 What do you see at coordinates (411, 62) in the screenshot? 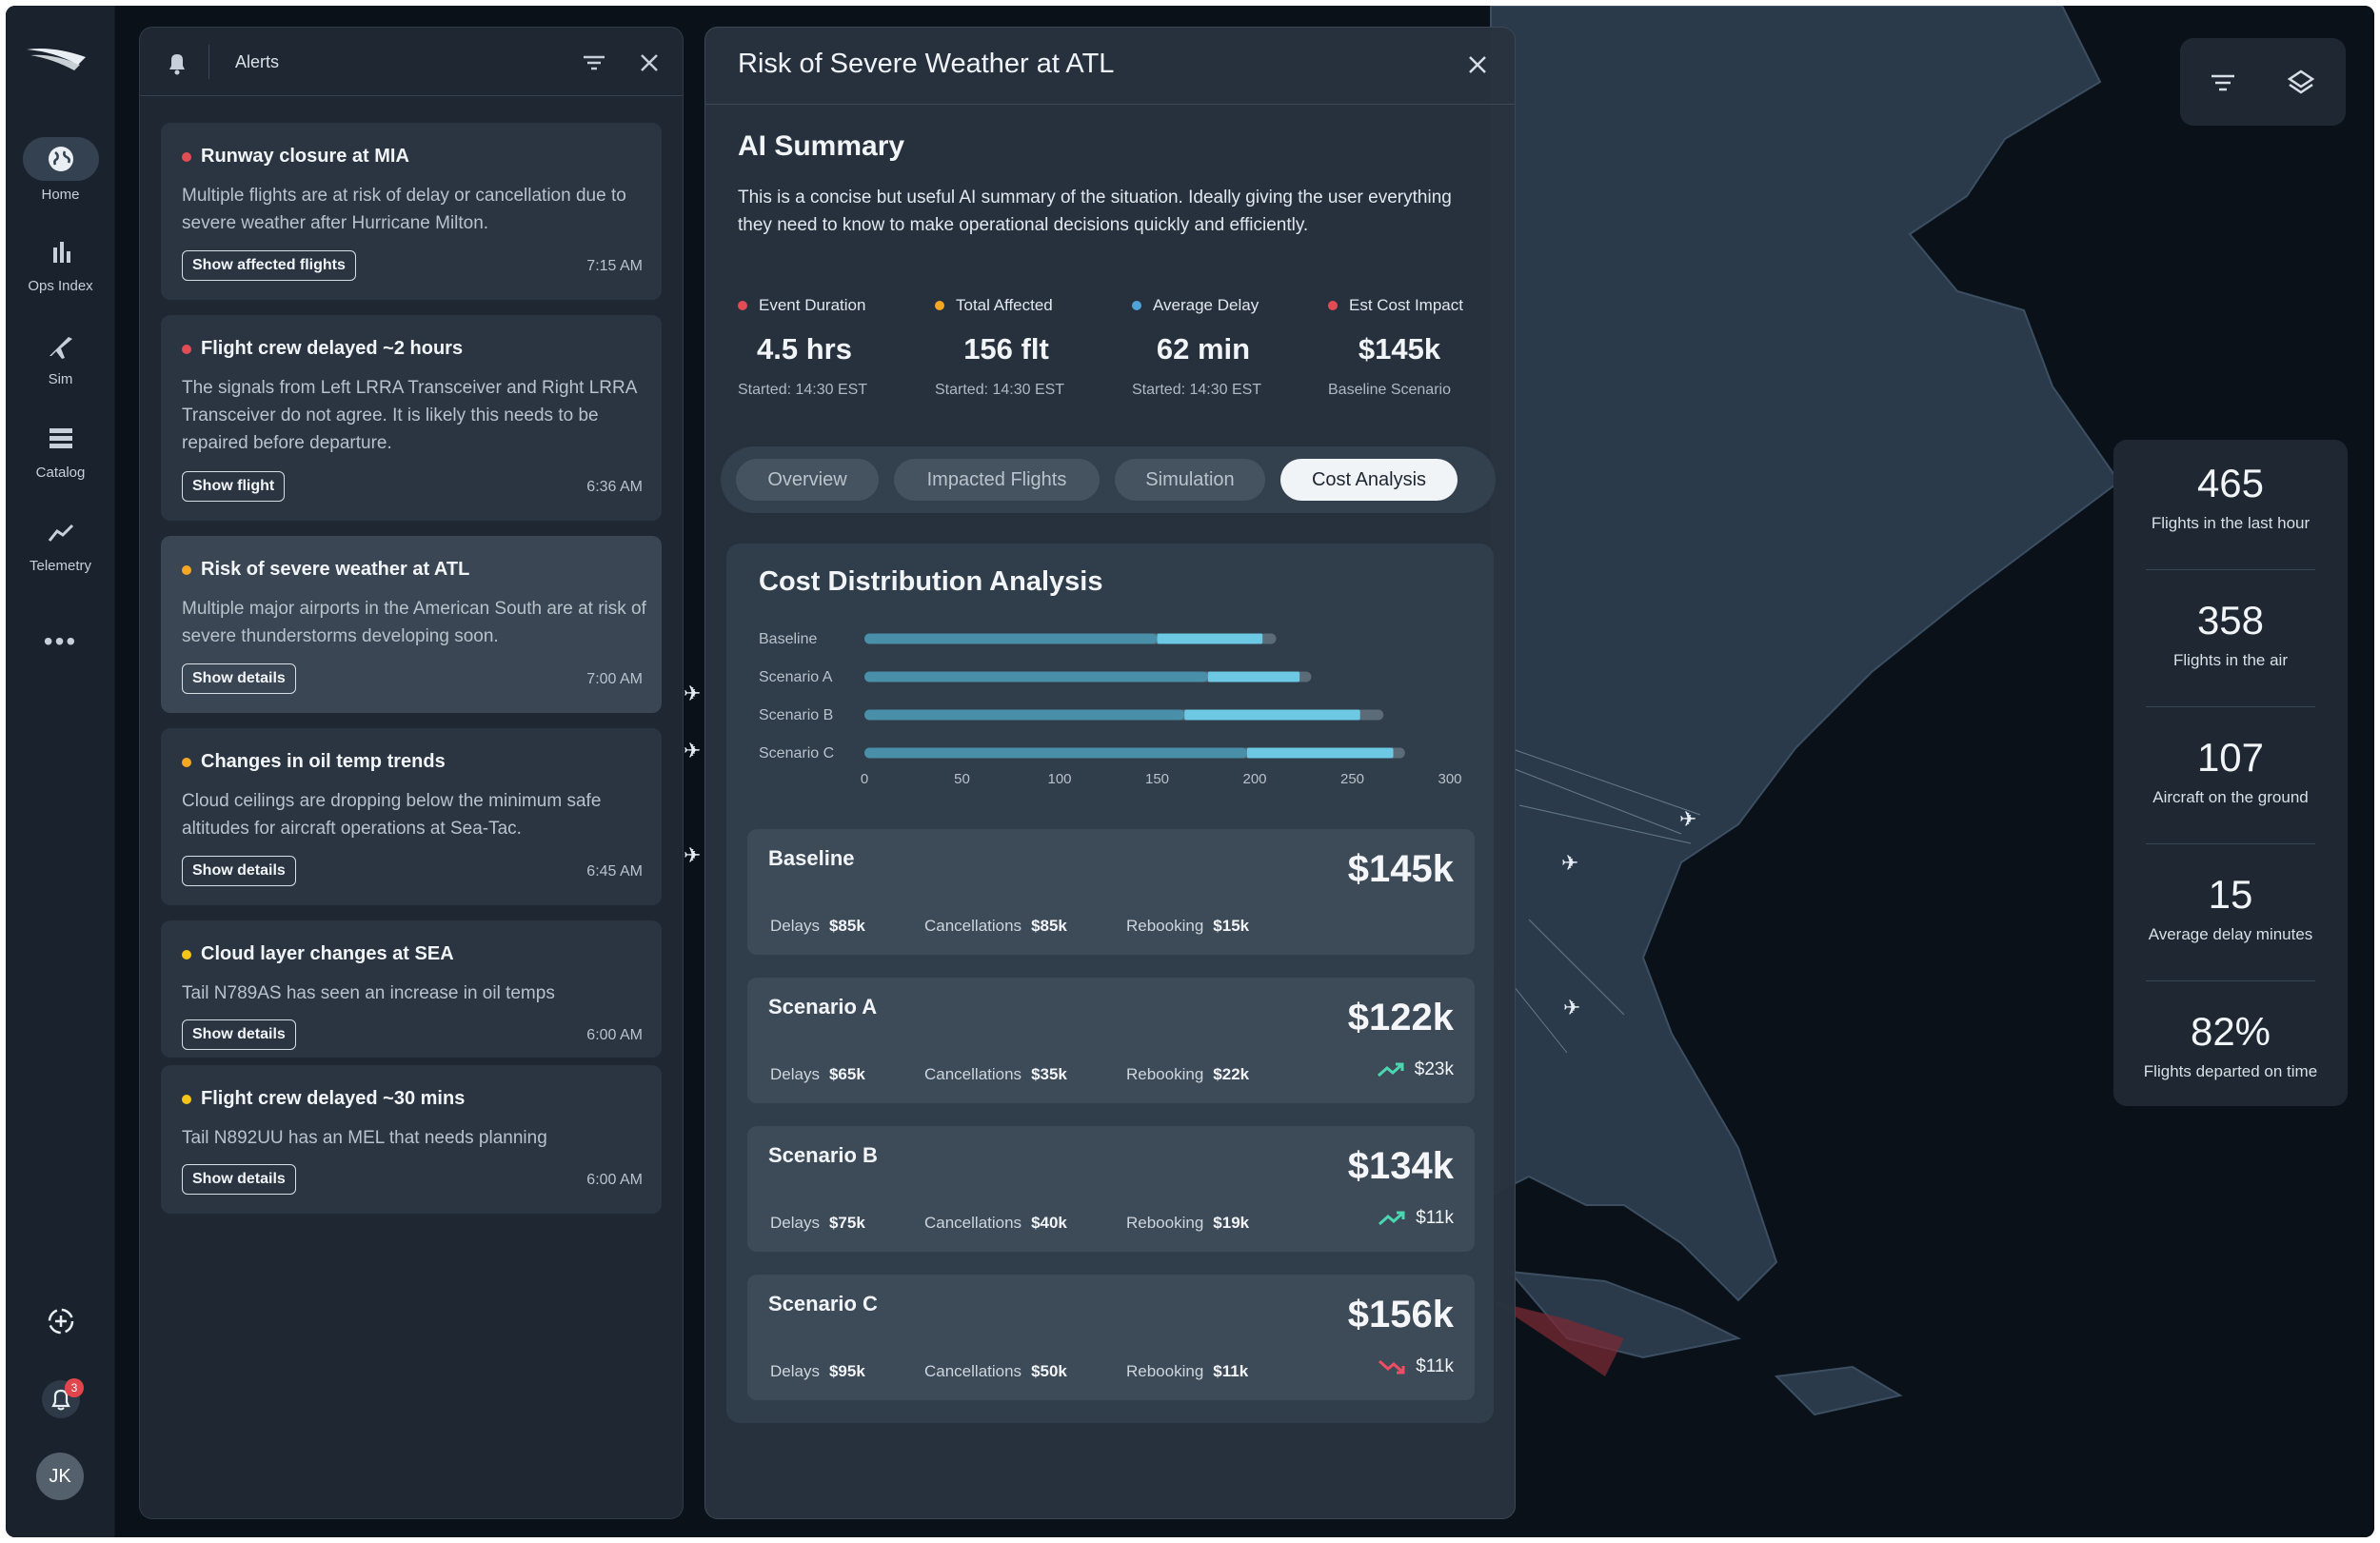
I see `alerts-header: Alerts` at bounding box center [411, 62].